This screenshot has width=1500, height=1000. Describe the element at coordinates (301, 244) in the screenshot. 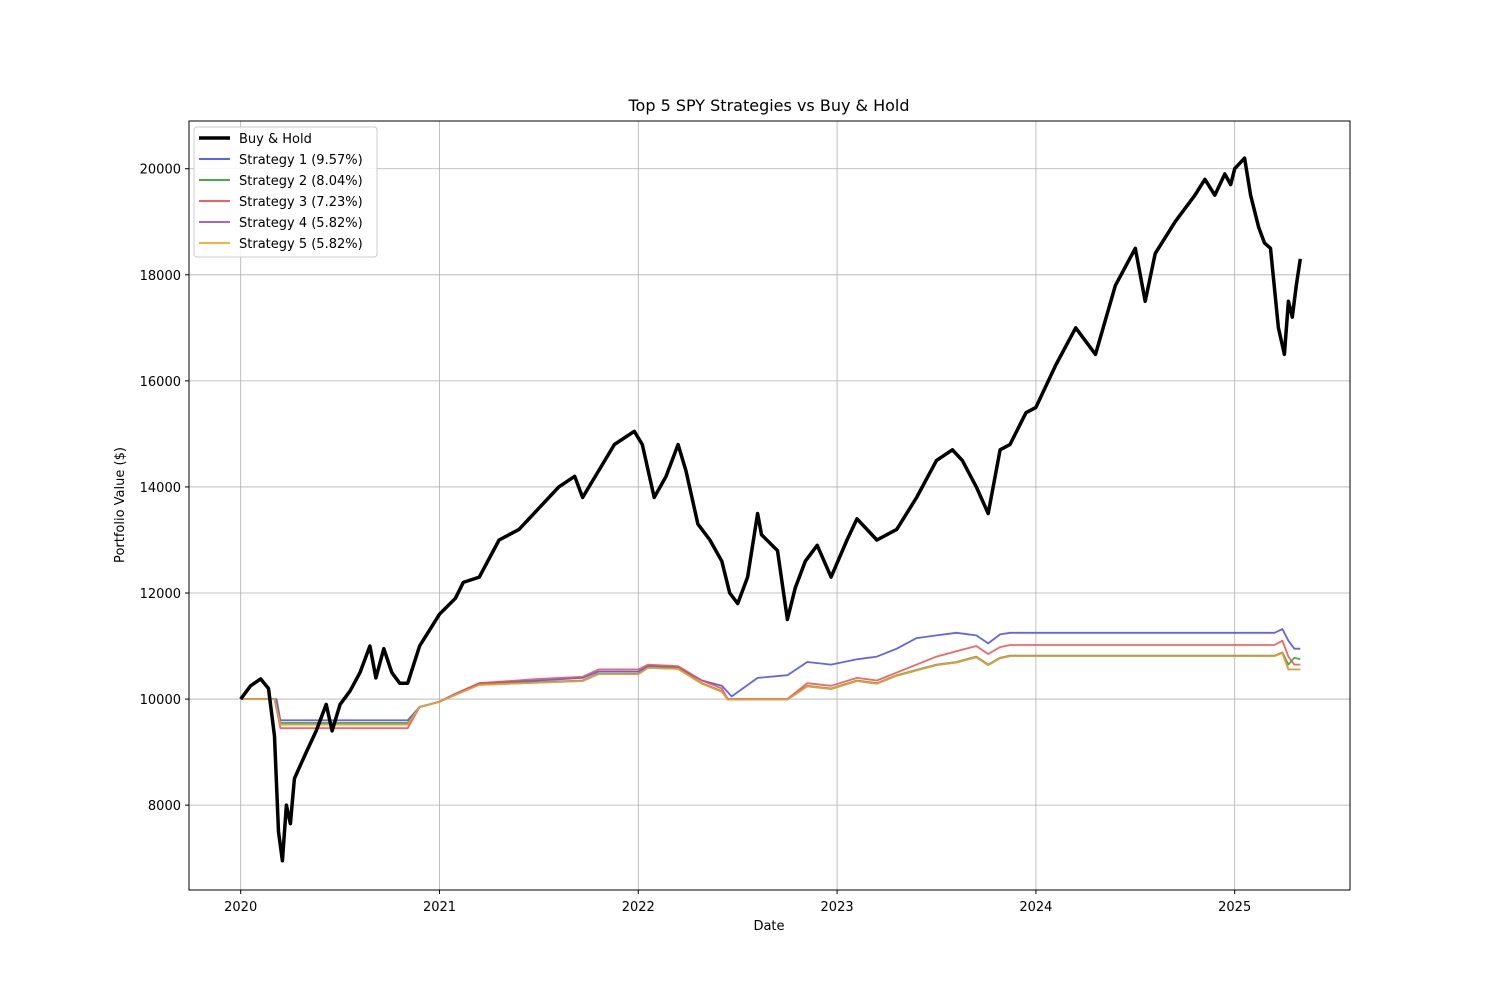

I see `legend-label: Strategy 5 (5.82%)` at that location.